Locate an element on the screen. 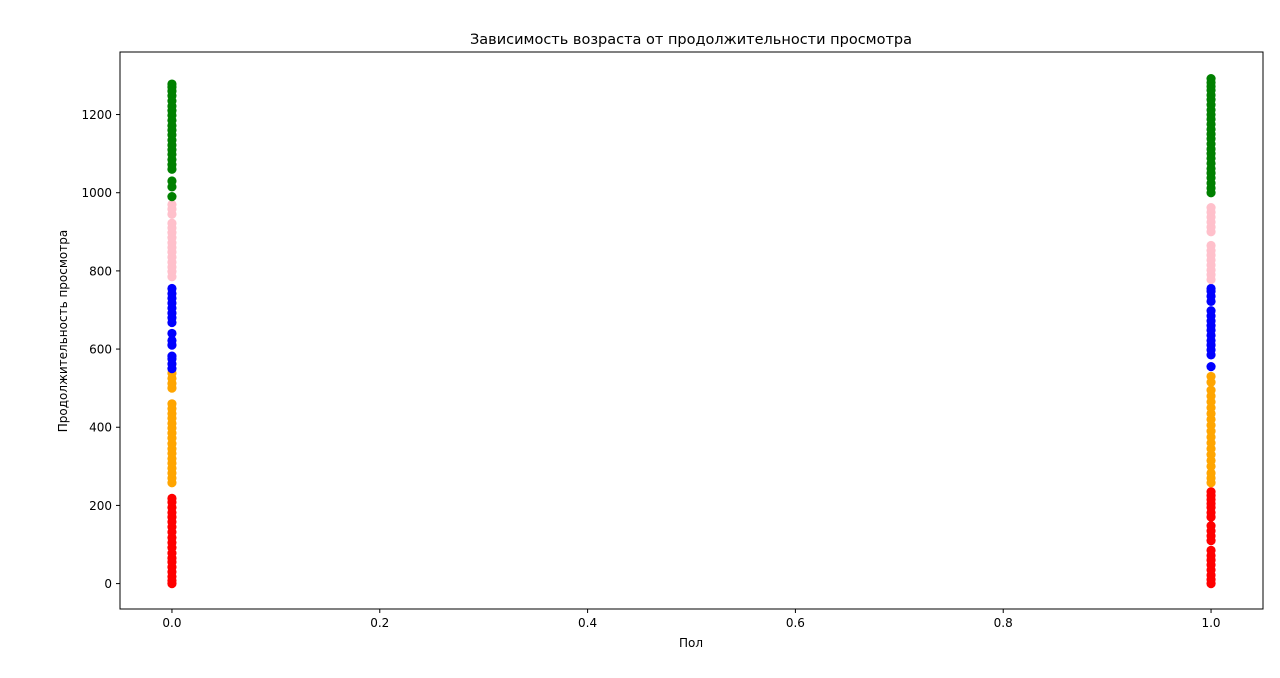  x-tick-label: 0.6 is located at coordinates (795, 623).